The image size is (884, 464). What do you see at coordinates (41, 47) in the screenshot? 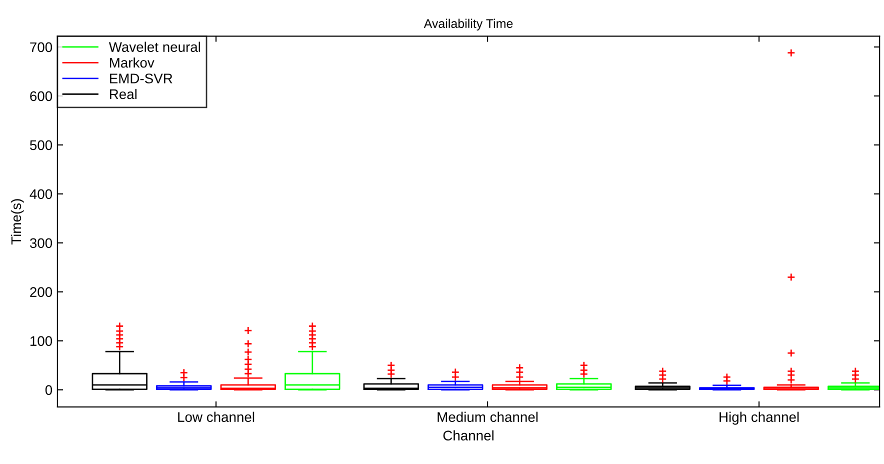
I see `y-tick-label: 700` at bounding box center [41, 47].